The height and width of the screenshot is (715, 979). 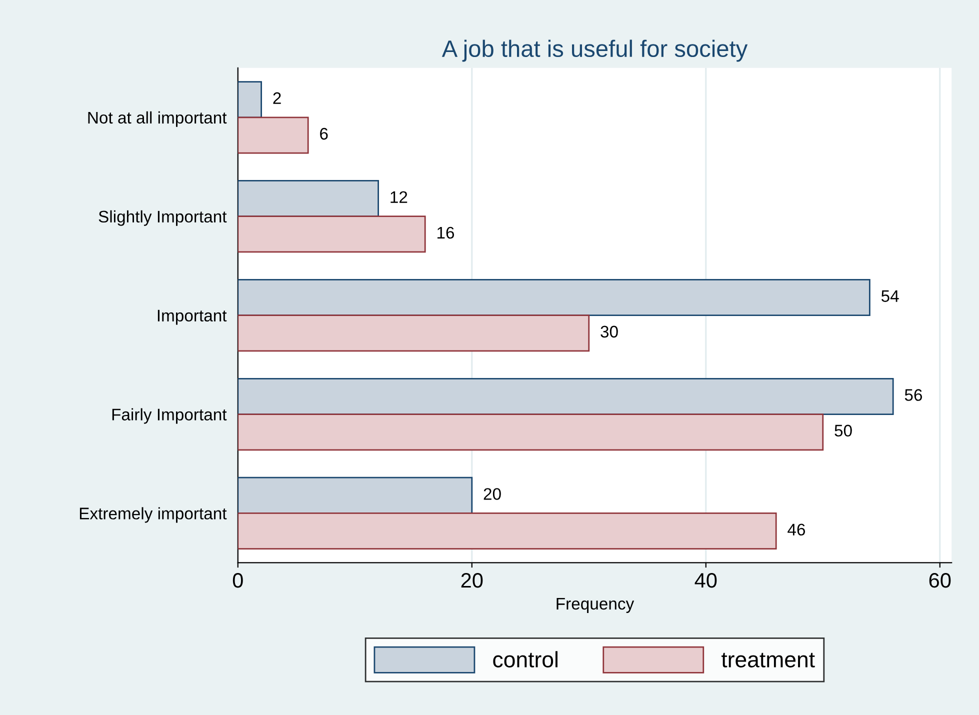 What do you see at coordinates (492, 494) in the screenshot?
I see `data-label: 20` at bounding box center [492, 494].